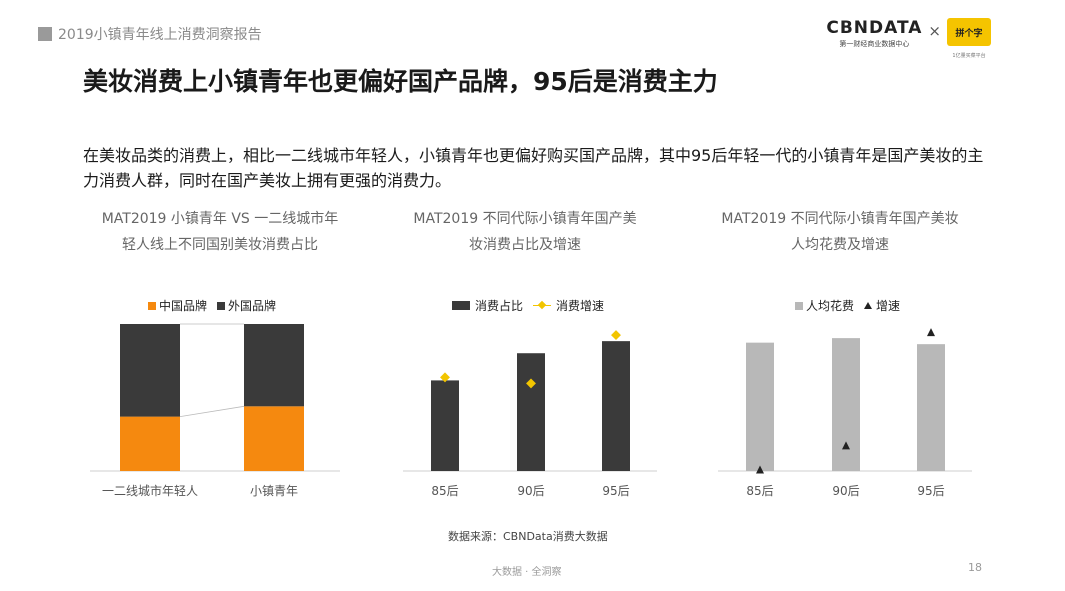 The height and width of the screenshot is (591, 1065). I want to click on chart2-legend: 消费占比 消费增速, so click(533, 305).